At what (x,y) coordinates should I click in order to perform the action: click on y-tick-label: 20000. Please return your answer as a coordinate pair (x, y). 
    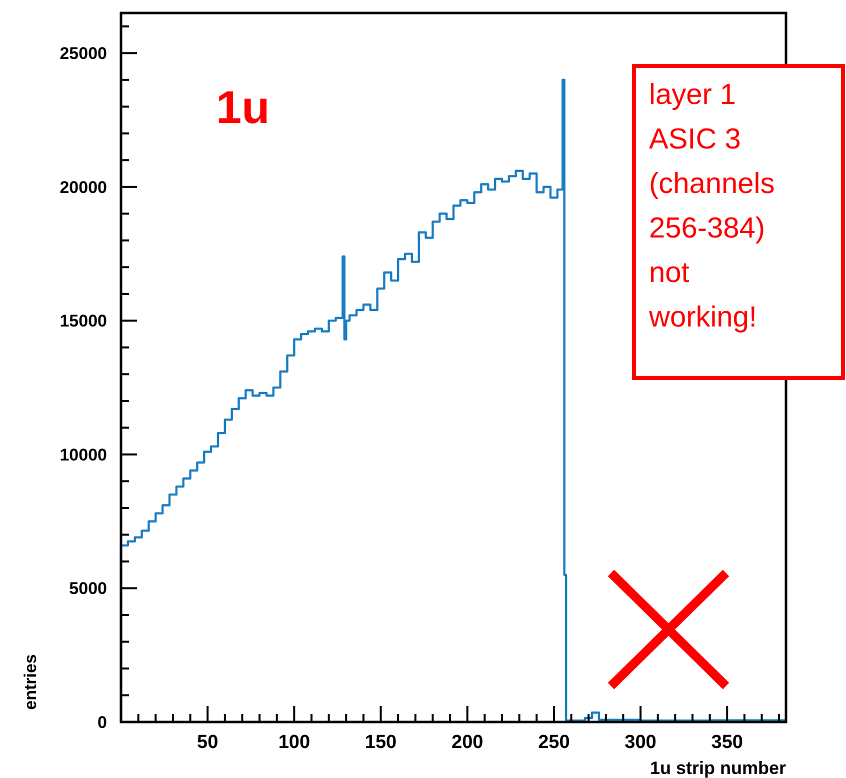
    Looking at the image, I should click on (83, 187).